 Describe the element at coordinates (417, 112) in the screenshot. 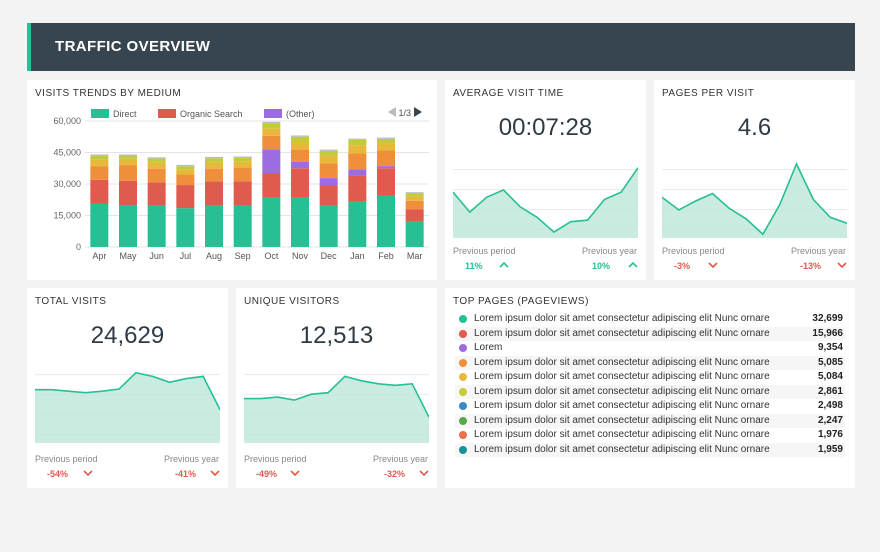

I see `triangle-right-icon` at that location.